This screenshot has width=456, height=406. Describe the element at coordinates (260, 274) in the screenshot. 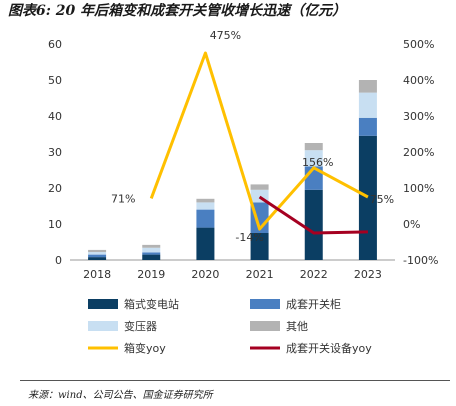

I see `x-tick-label: 2021` at that location.